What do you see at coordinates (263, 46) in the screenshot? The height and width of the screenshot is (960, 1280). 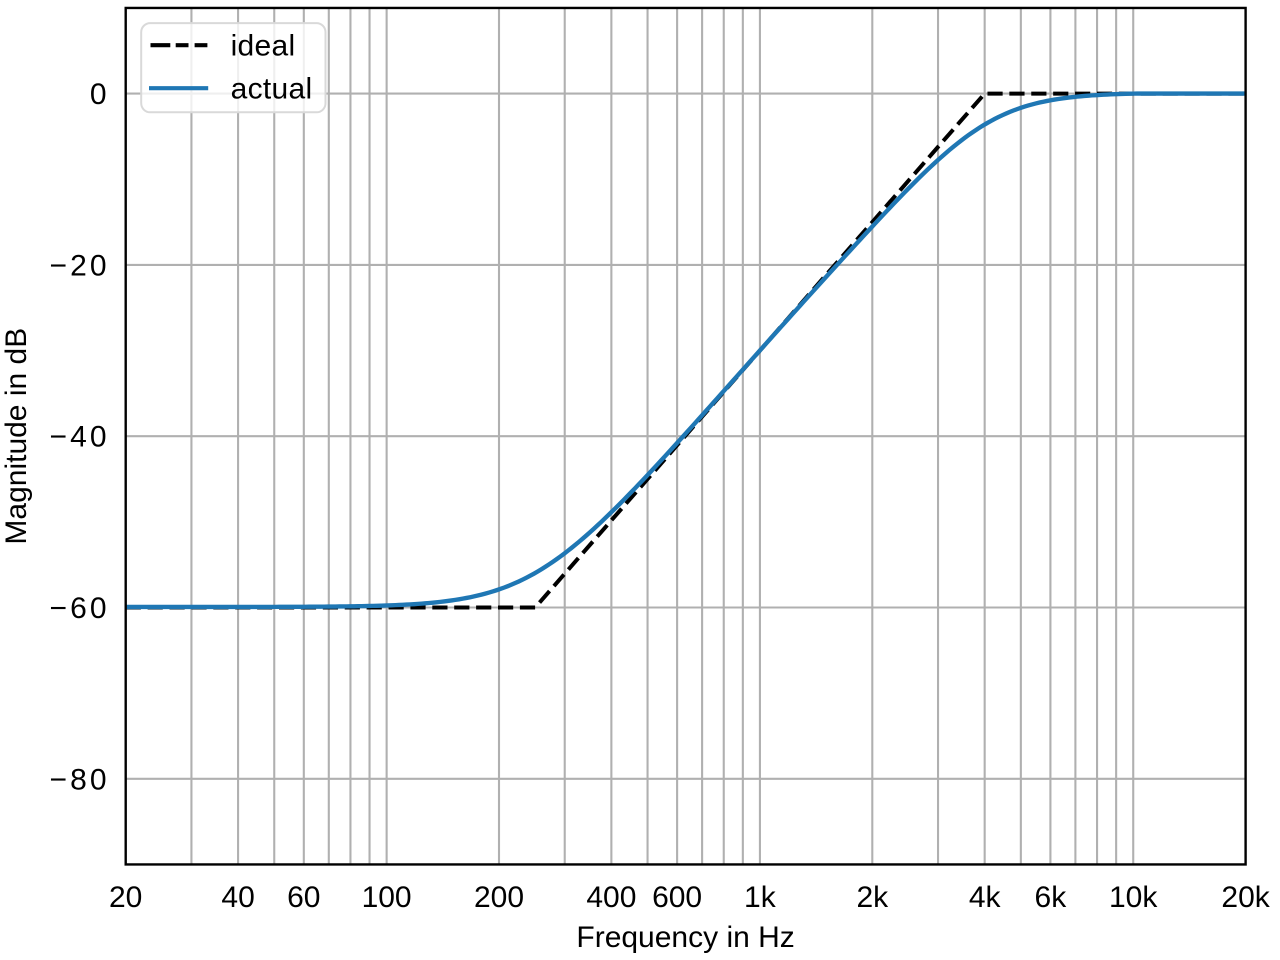 I see `svg-text: ideal` at bounding box center [263, 46].